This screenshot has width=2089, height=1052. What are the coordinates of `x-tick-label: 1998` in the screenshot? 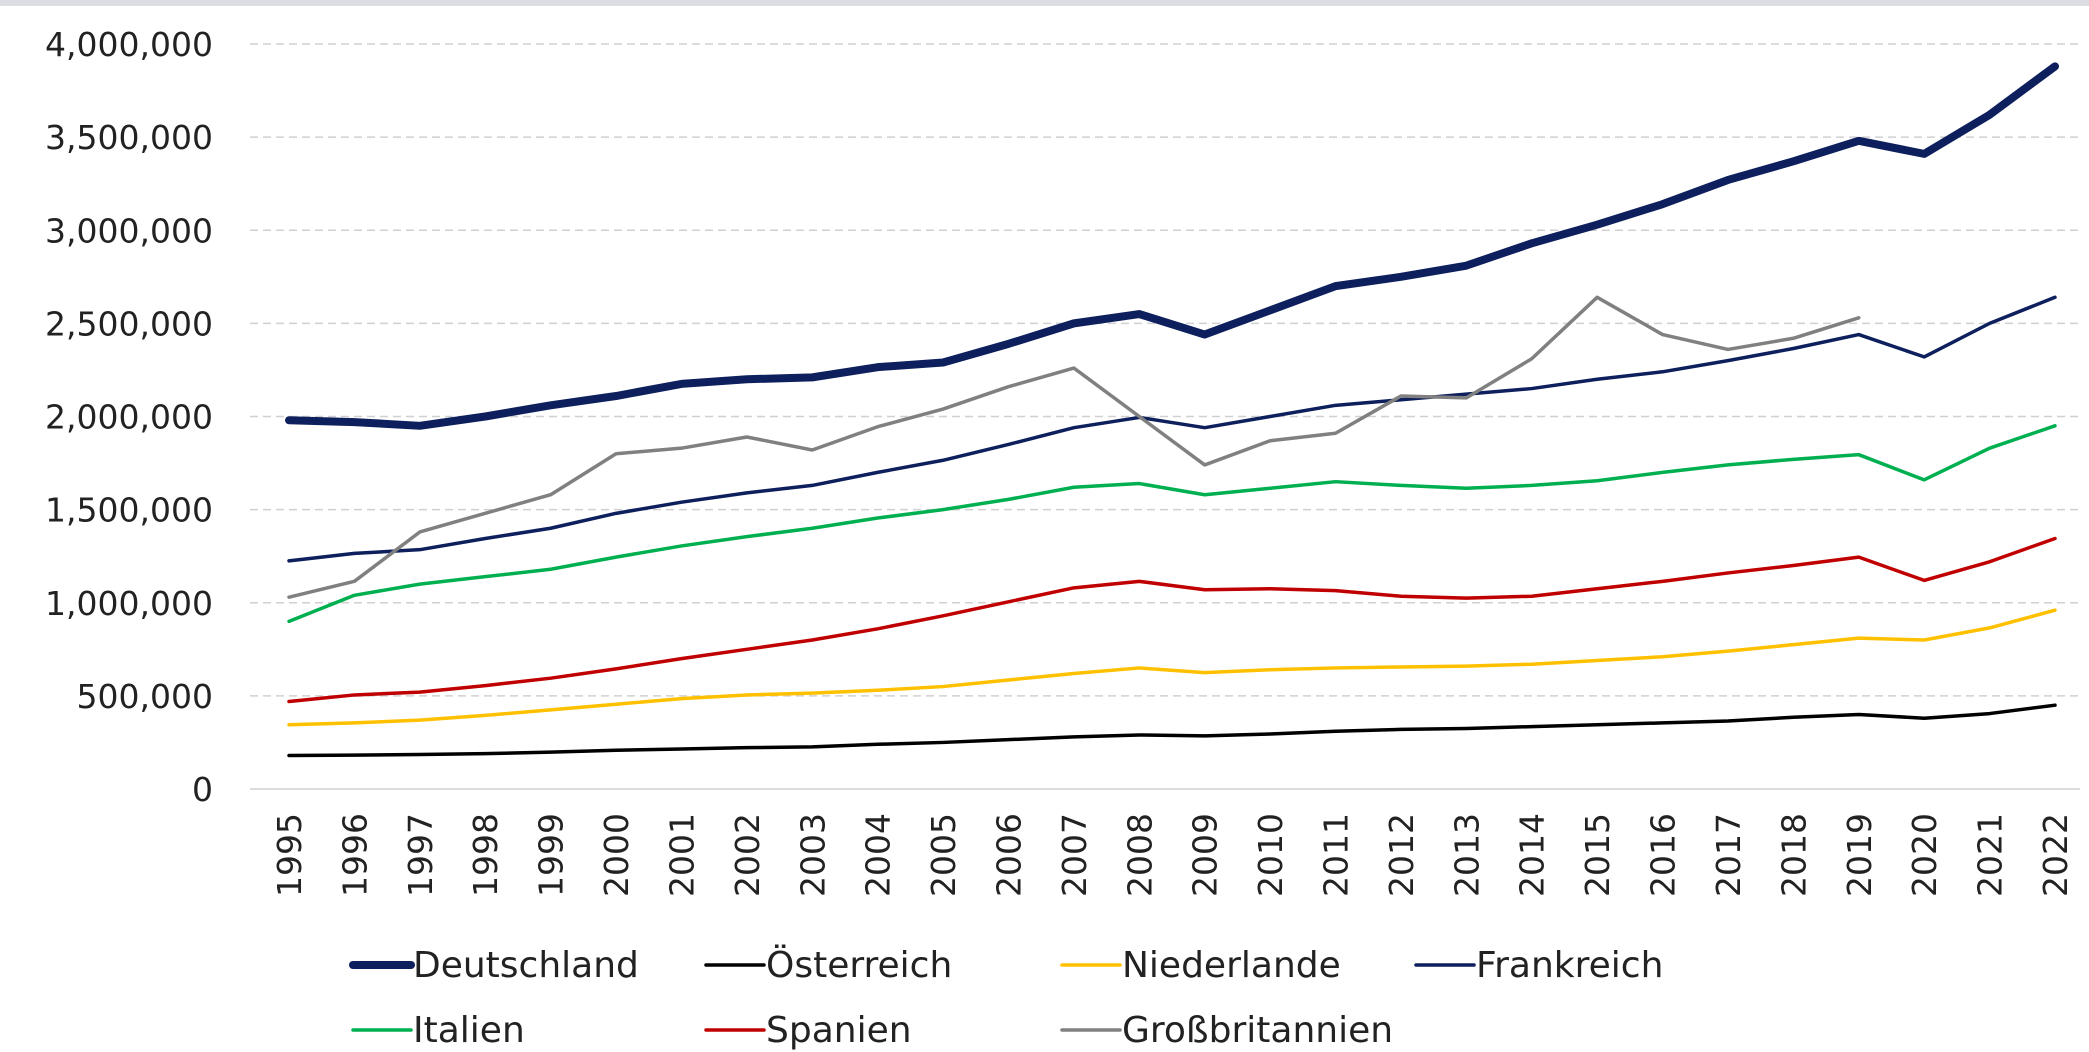 It's located at (485, 855).